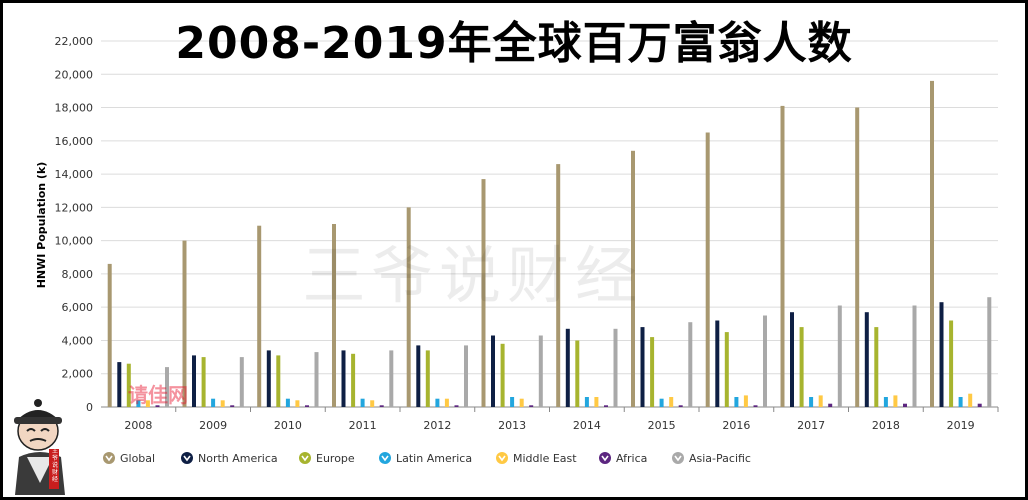 The image size is (1028, 500). I want to click on bar-europe-2018, so click(876, 367).